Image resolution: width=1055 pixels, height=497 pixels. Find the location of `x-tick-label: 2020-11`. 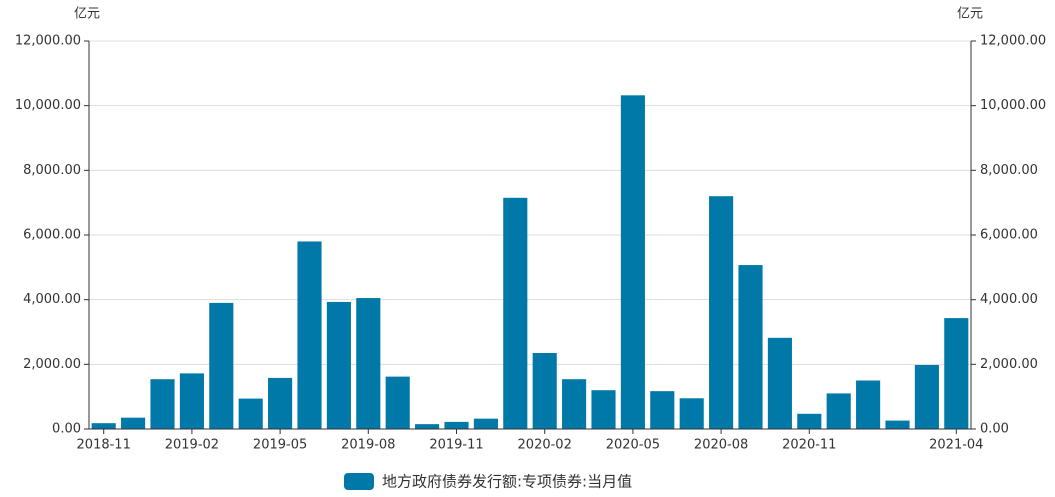

x-tick-label: 2020-11 is located at coordinates (809, 445).